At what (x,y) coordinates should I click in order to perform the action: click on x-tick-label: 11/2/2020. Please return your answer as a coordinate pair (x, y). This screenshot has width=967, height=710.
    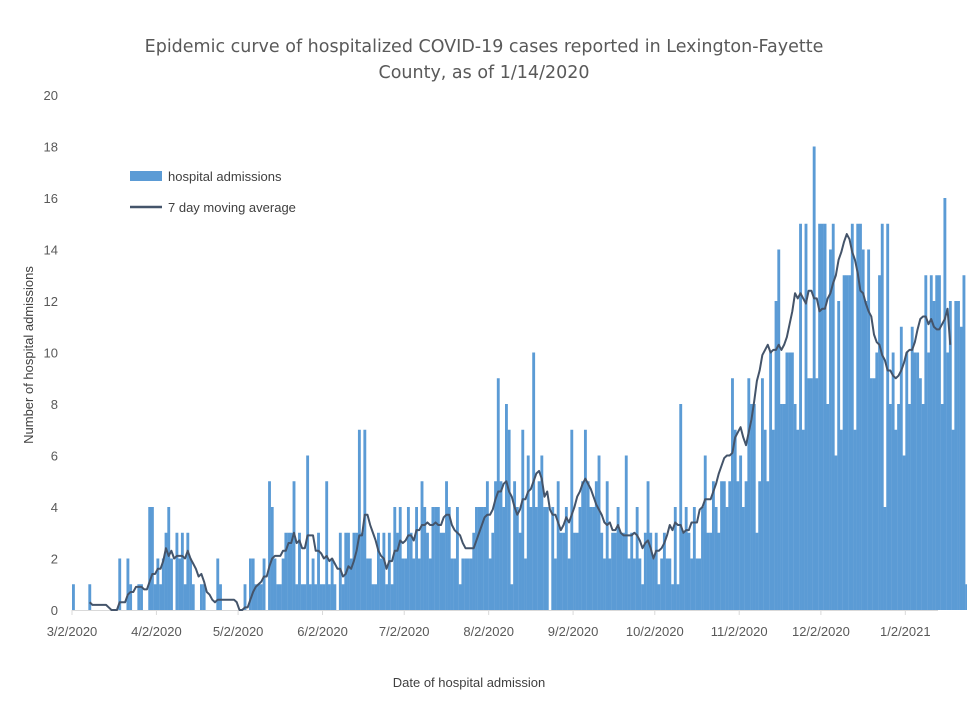
    Looking at the image, I should click on (739, 631).